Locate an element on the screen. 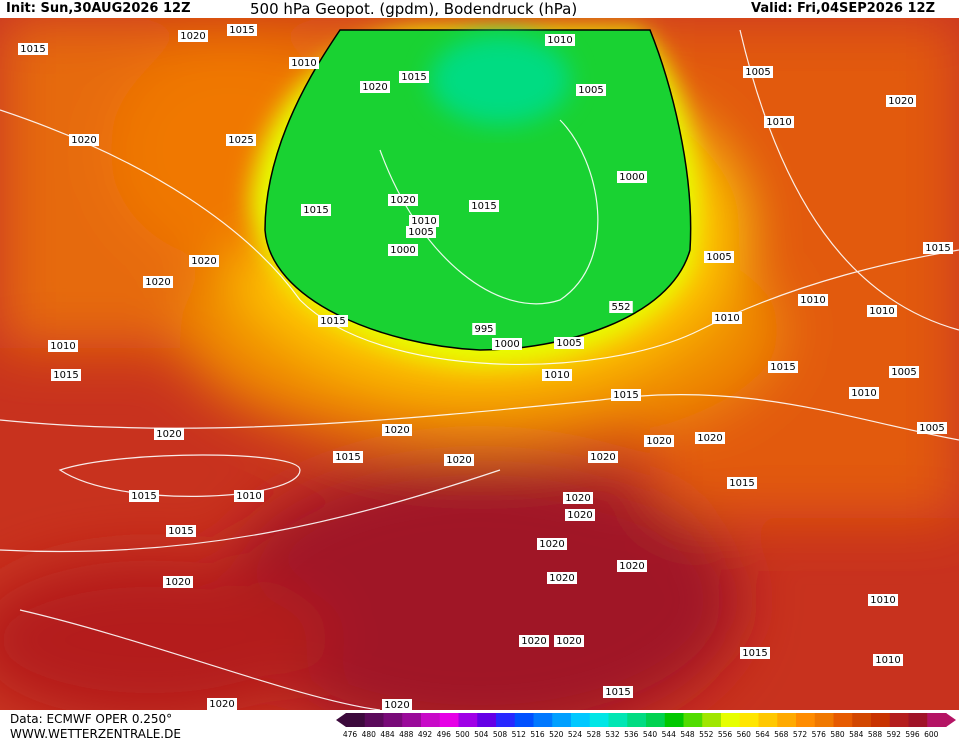  scale-label: 480 is located at coordinates (369, 734).